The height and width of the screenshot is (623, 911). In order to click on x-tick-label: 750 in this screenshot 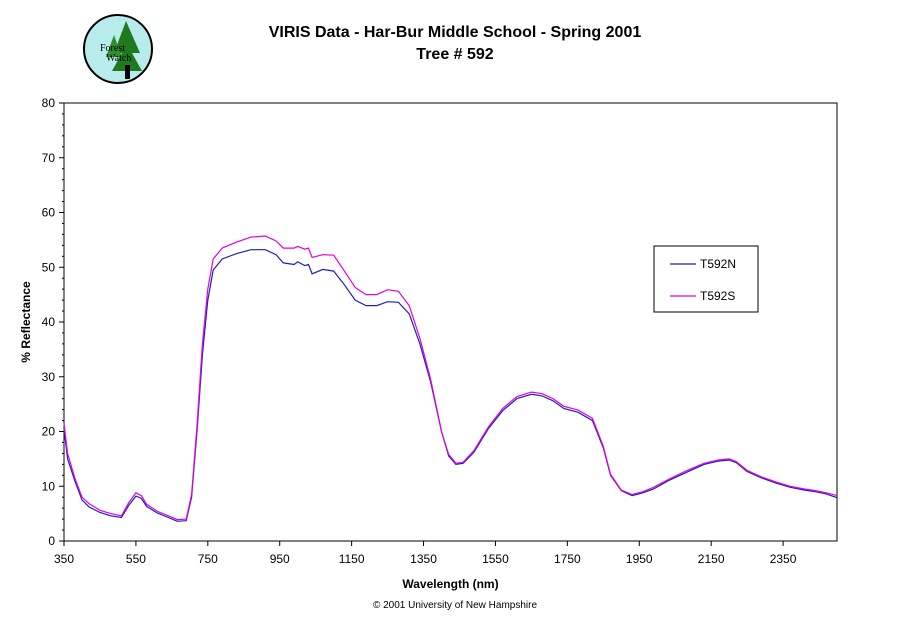, I will do `click(208, 559)`.